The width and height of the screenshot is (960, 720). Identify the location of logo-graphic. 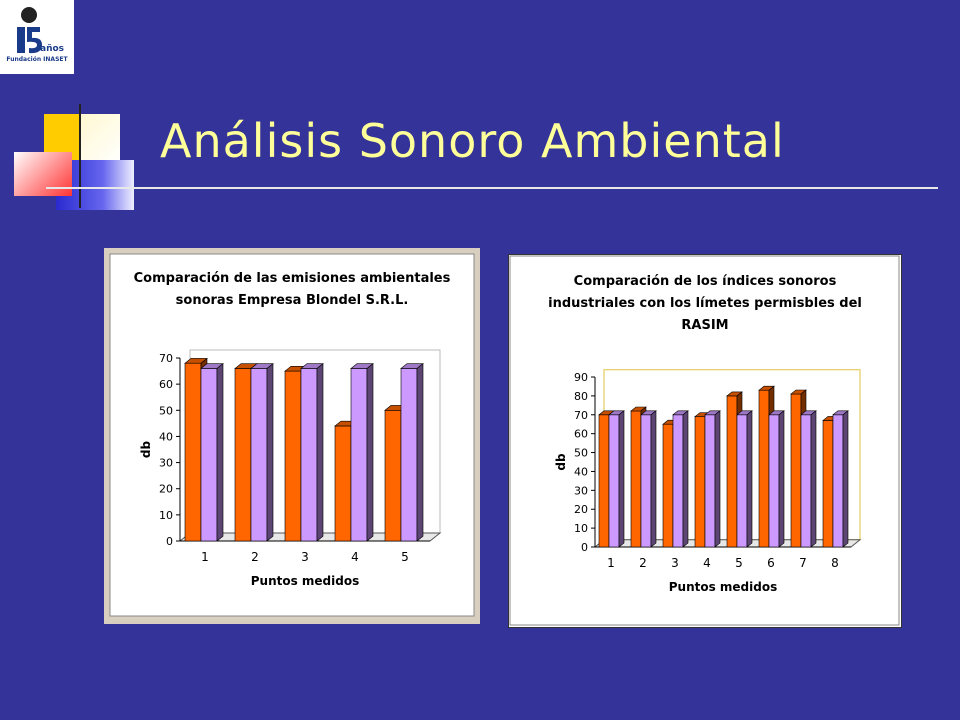
(29, 30).